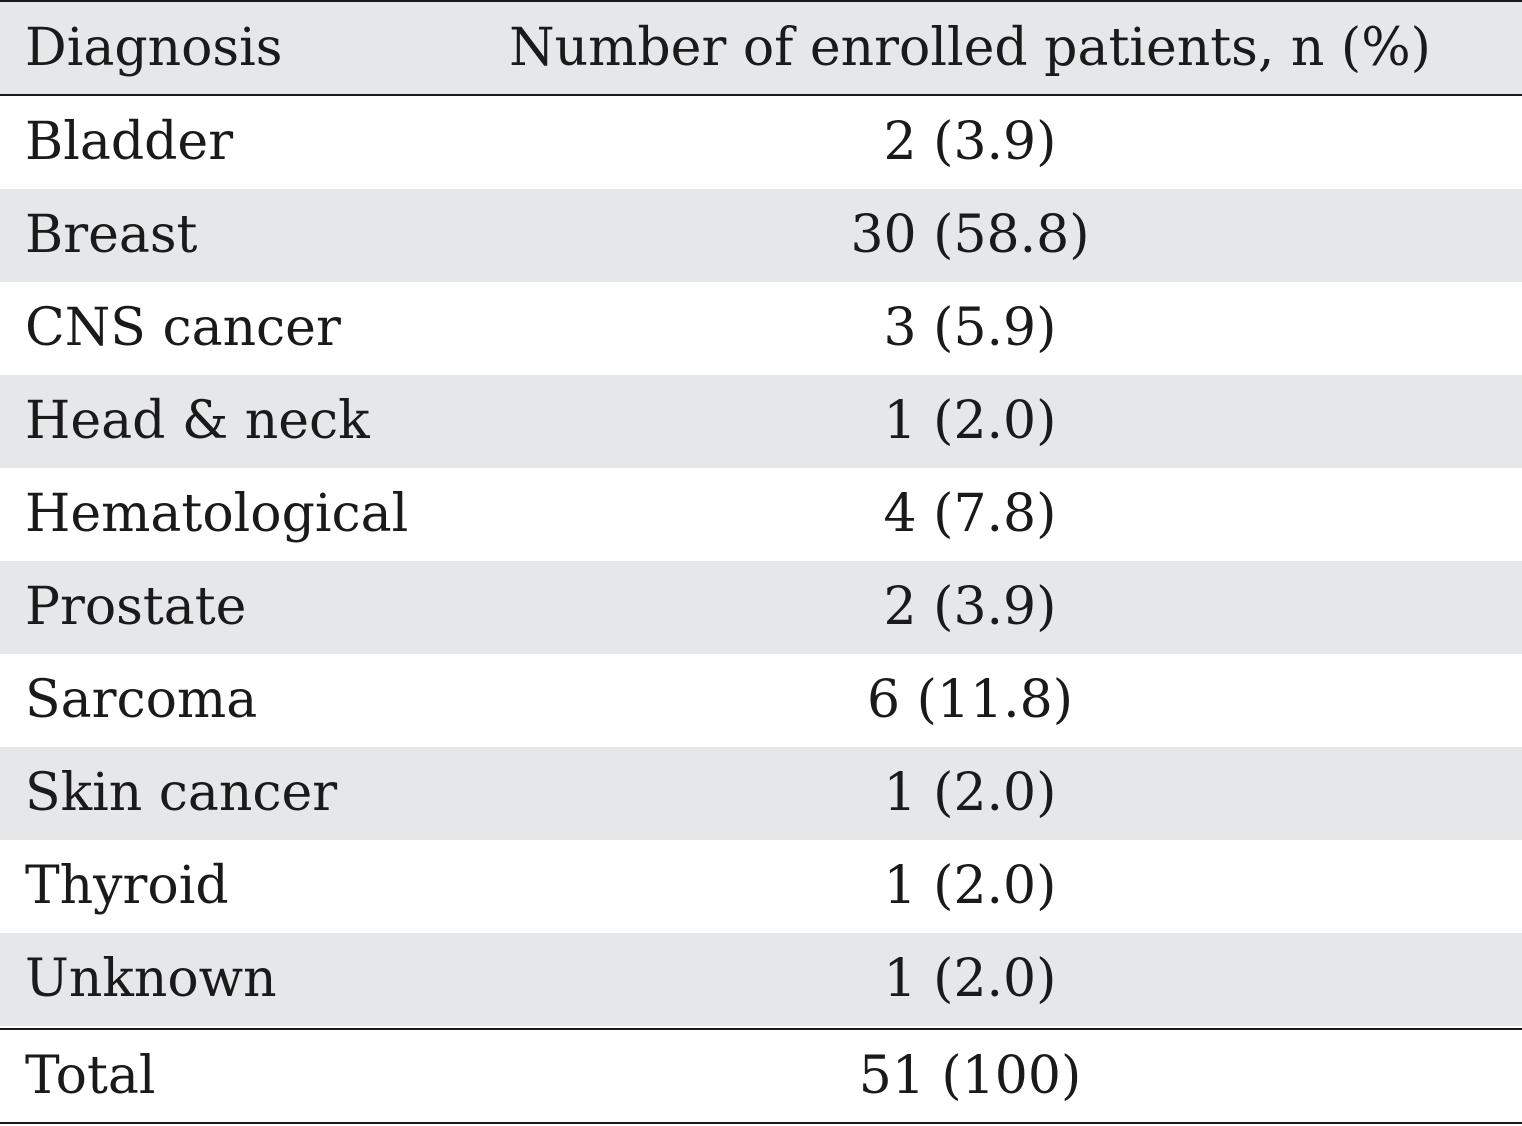 The height and width of the screenshot is (1126, 1522). What do you see at coordinates (90, 1076) in the screenshot?
I see `total-label: Total` at bounding box center [90, 1076].